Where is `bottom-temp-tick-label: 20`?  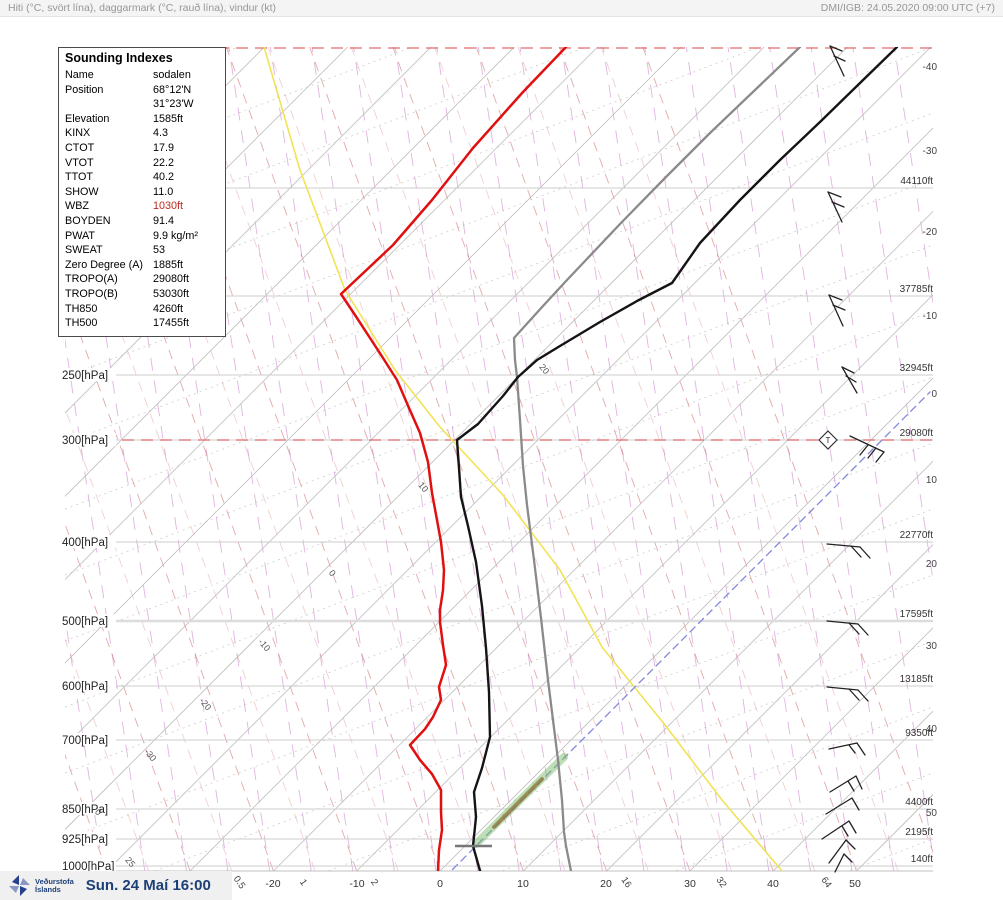 bottom-temp-tick-label: 20 is located at coordinates (606, 884).